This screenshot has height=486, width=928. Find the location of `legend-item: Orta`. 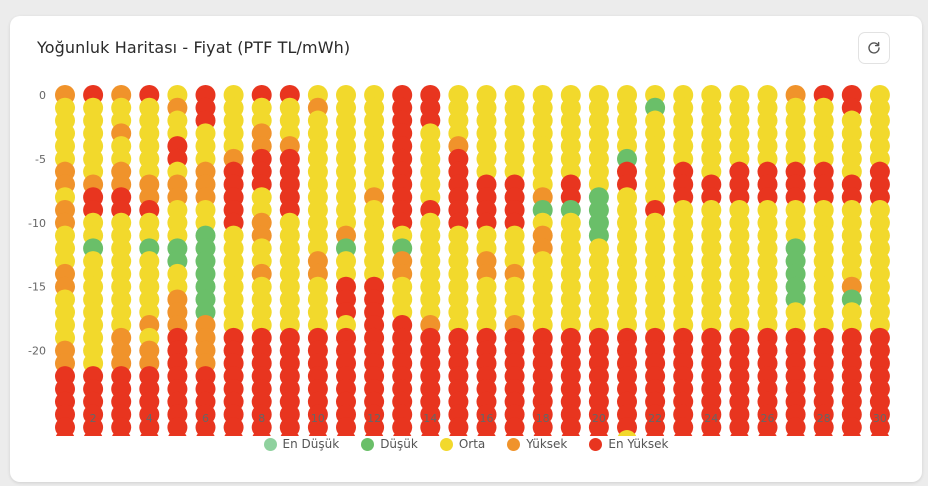

legend-item: Orta is located at coordinates (462, 444).